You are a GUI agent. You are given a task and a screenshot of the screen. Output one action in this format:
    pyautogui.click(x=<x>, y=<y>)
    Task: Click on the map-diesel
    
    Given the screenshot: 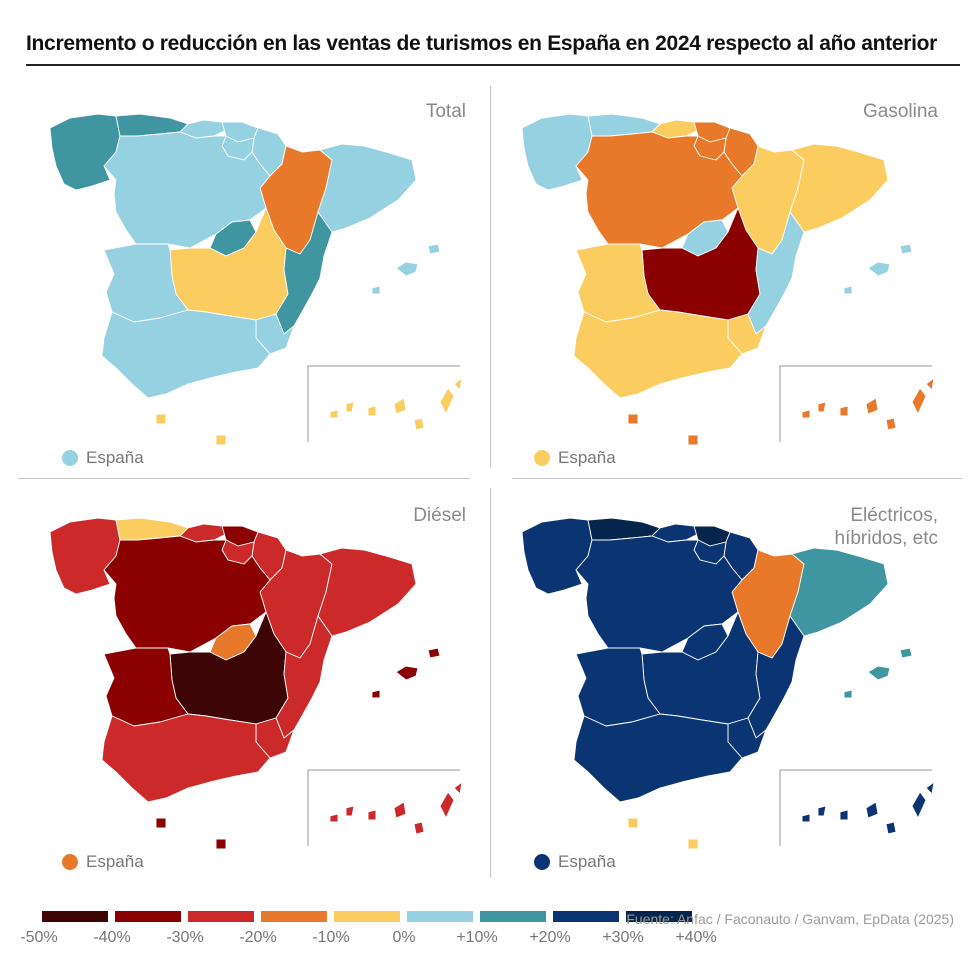 What is the action you would take?
    pyautogui.click(x=256, y=683)
    